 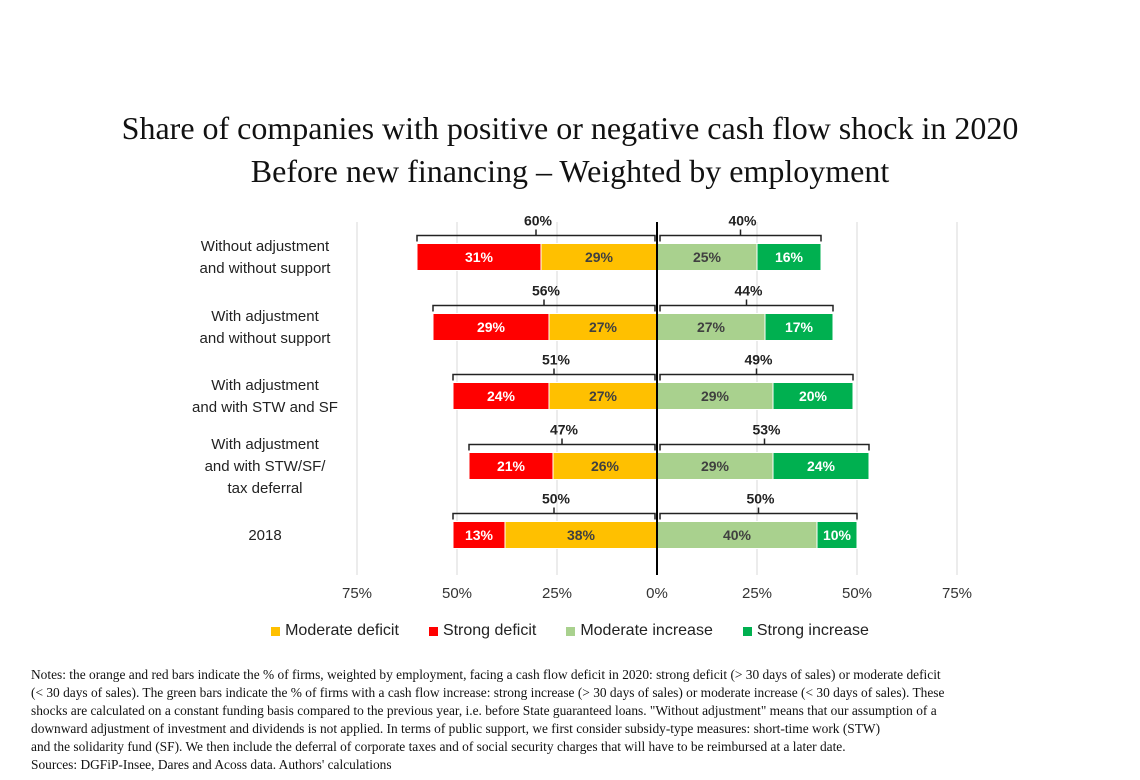 I want to click on category-label: tax deferral, so click(x=264, y=488).